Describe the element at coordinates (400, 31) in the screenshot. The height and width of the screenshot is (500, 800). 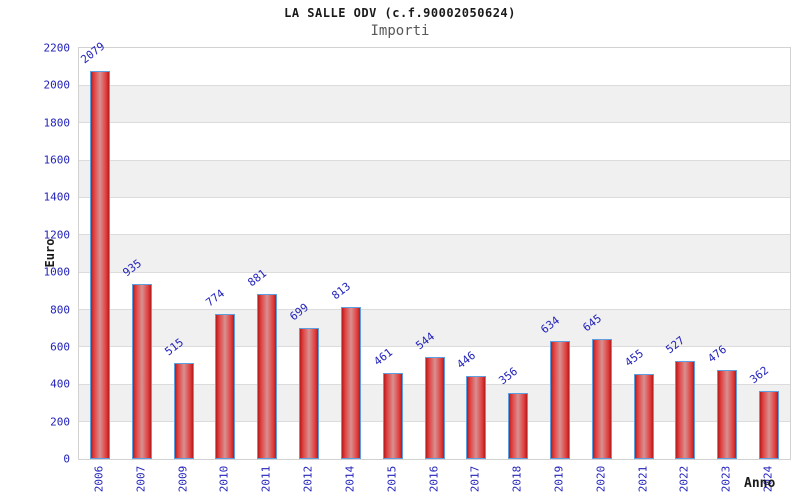
I see `chart-subtitle: Importi` at that location.